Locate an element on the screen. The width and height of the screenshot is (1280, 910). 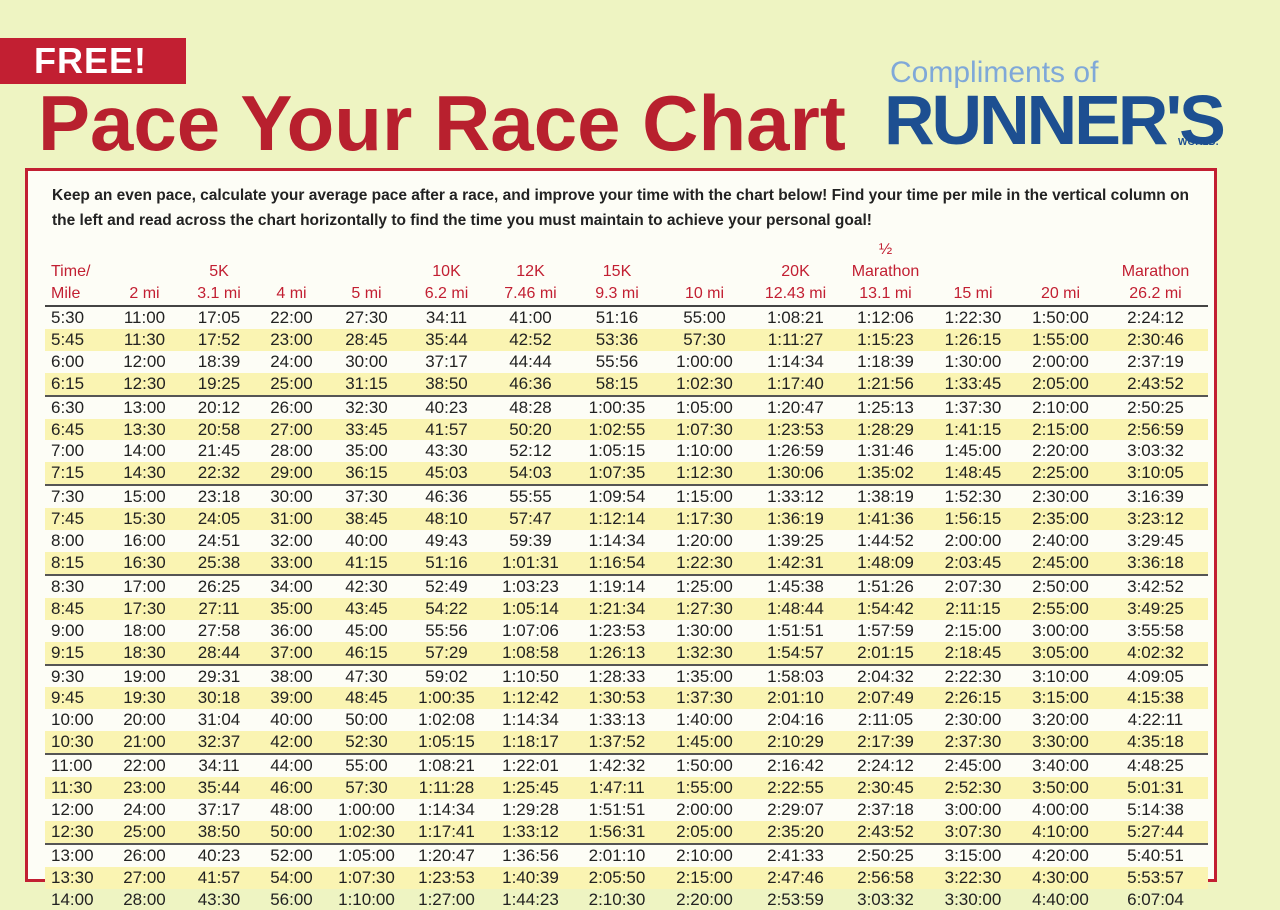
time-cell: 1:12:14 is located at coordinates (617, 519).